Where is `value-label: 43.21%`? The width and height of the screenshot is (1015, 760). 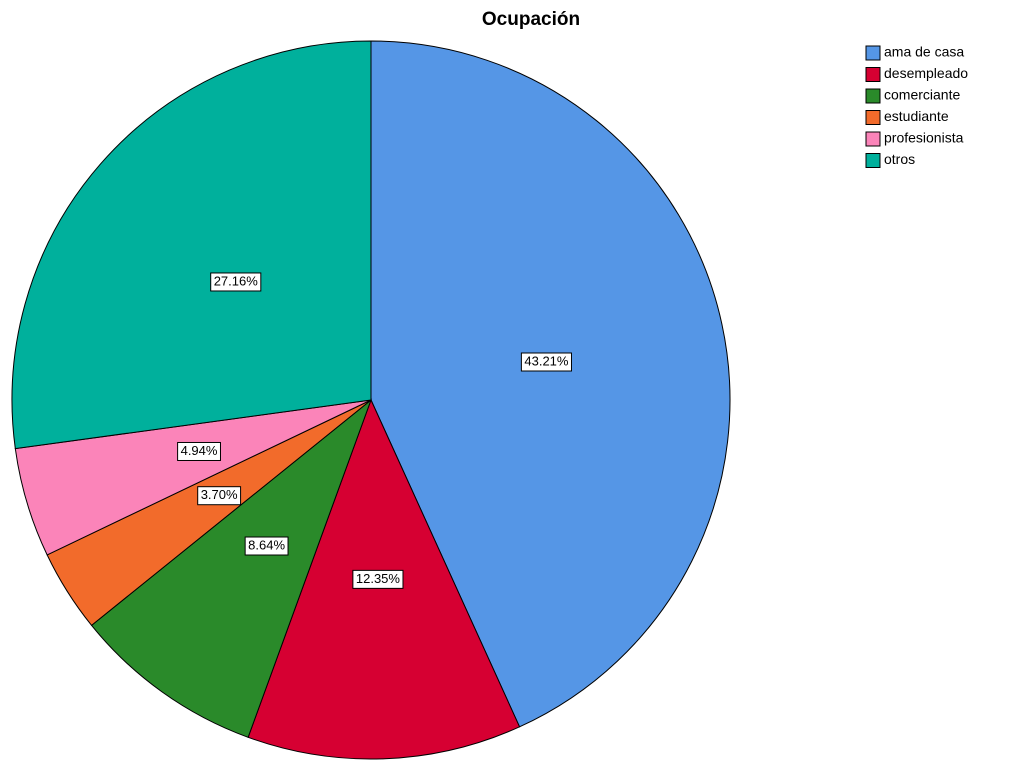 value-label: 43.21% is located at coordinates (546, 360).